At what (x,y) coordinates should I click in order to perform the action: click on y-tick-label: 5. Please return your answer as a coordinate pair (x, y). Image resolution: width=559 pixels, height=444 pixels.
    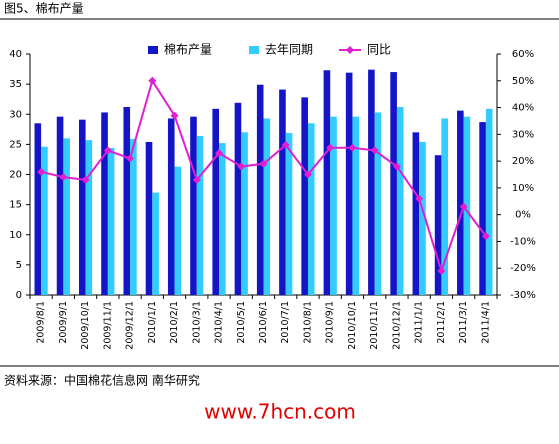
    Looking at the image, I should click on (19, 265).